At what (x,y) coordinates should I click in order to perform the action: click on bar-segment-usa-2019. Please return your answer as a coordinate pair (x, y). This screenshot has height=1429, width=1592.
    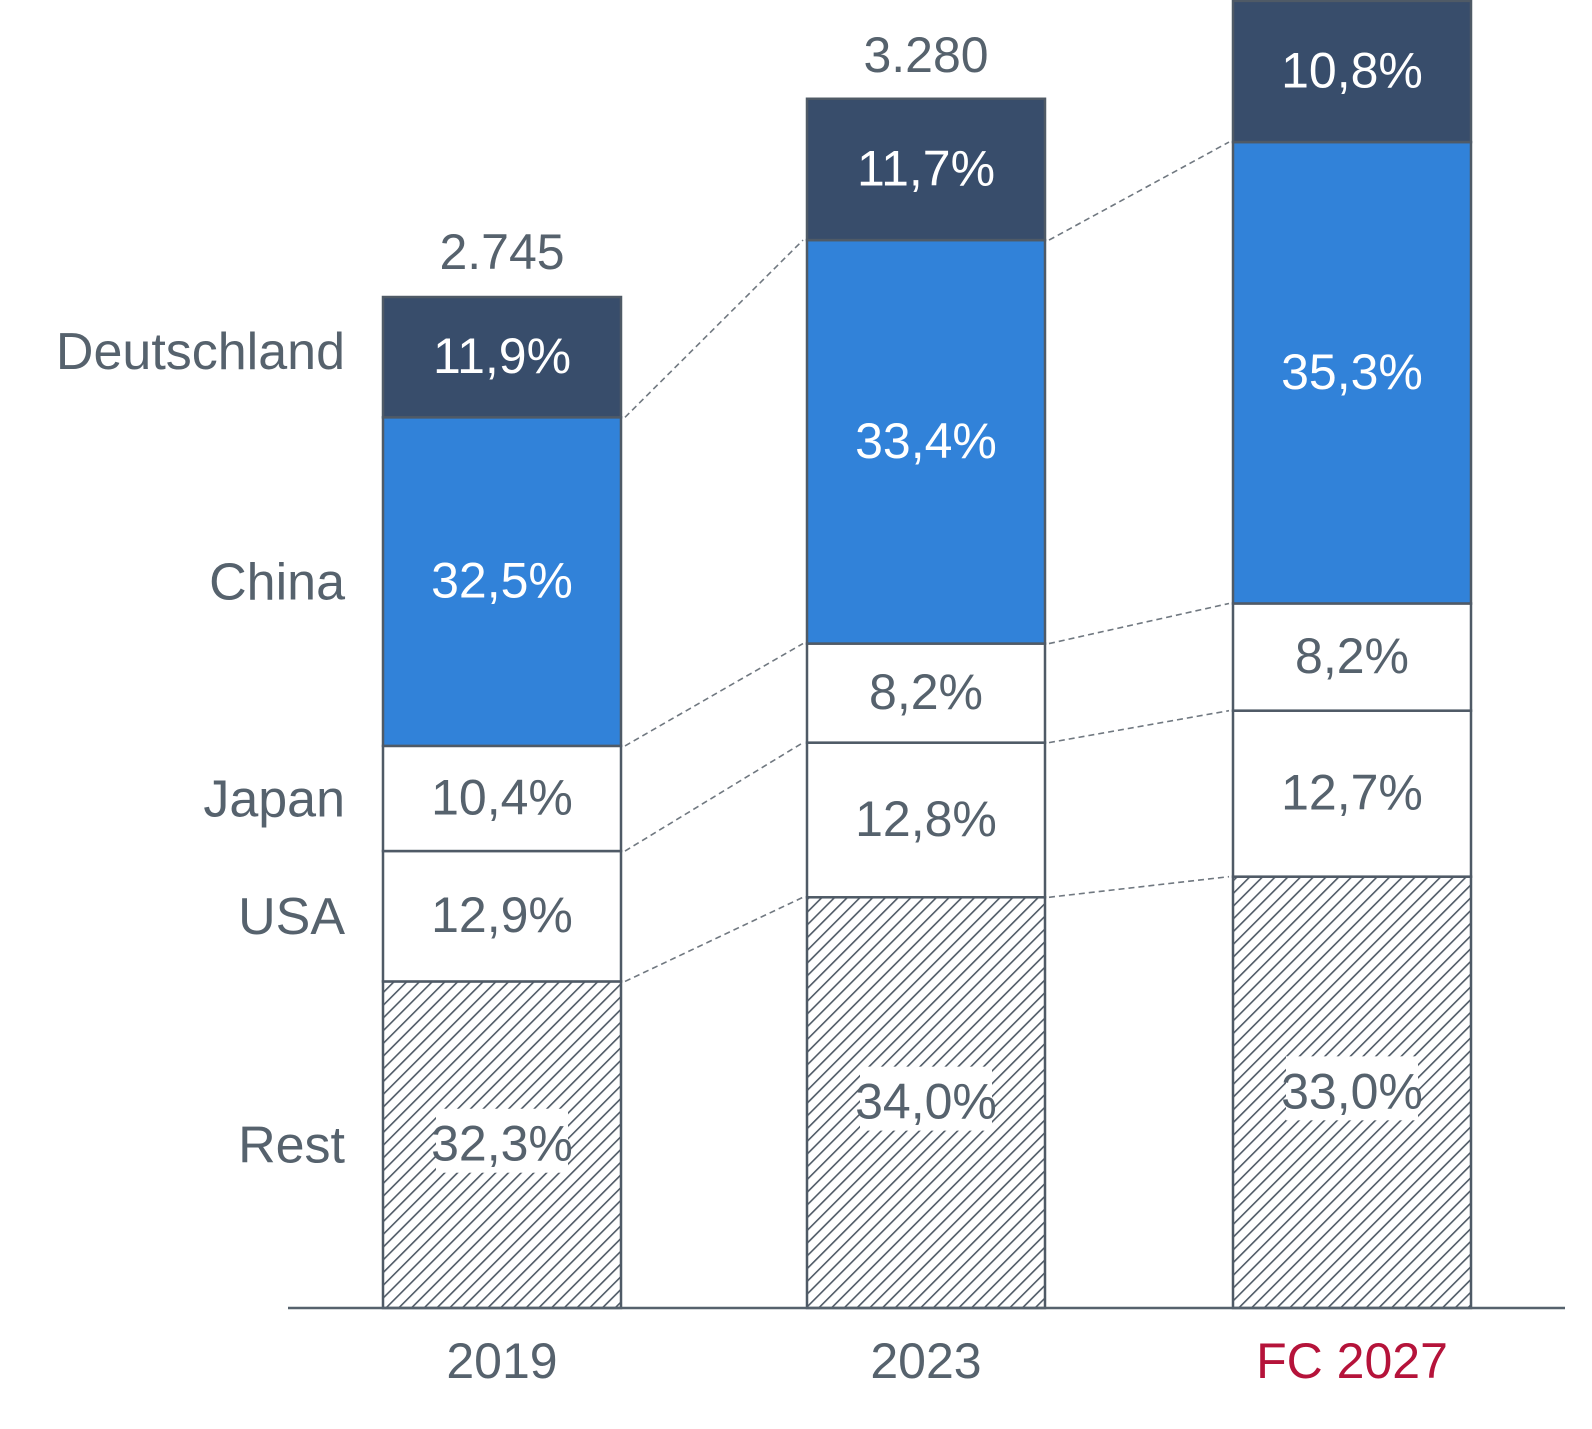
    Looking at the image, I should click on (502, 916).